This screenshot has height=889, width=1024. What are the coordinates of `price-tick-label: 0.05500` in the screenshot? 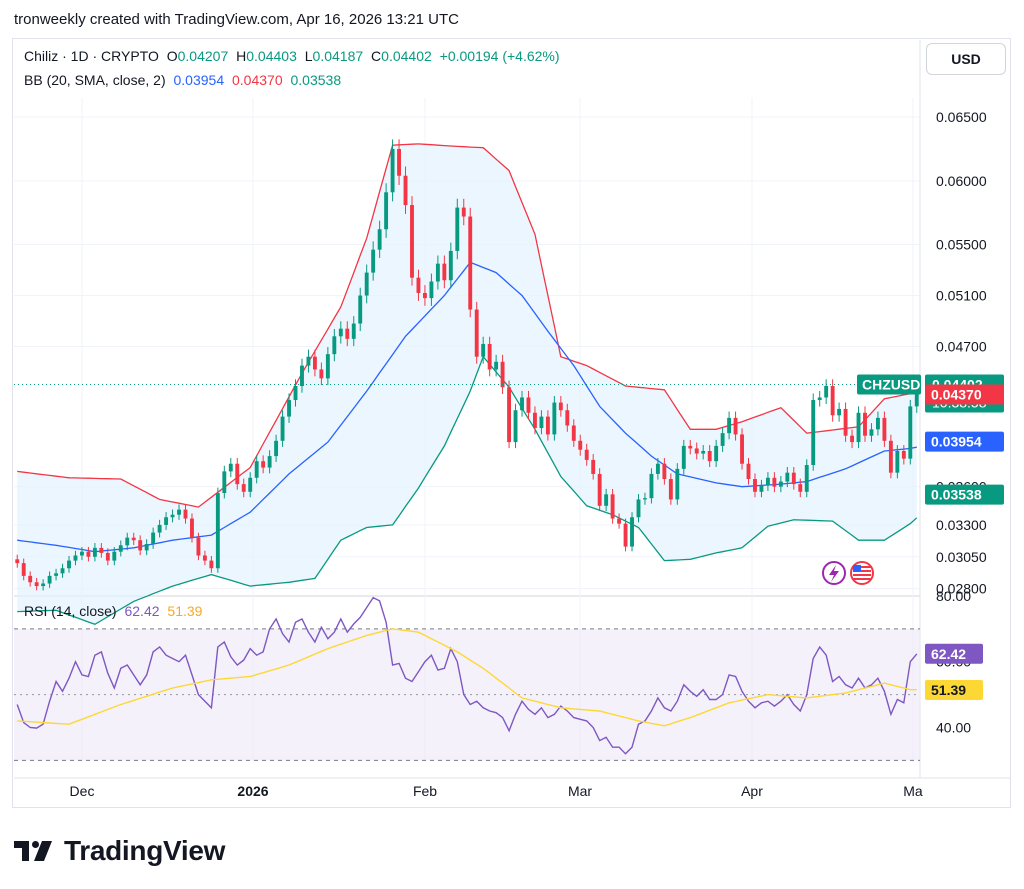 It's located at (961, 245).